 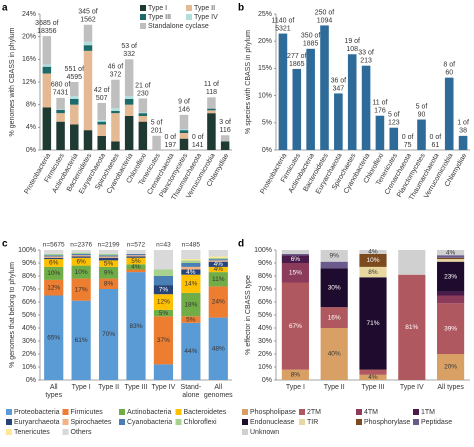 What do you see at coordinates (109, 284) in the screenshot?
I see `value-label: 8%` at bounding box center [109, 284].